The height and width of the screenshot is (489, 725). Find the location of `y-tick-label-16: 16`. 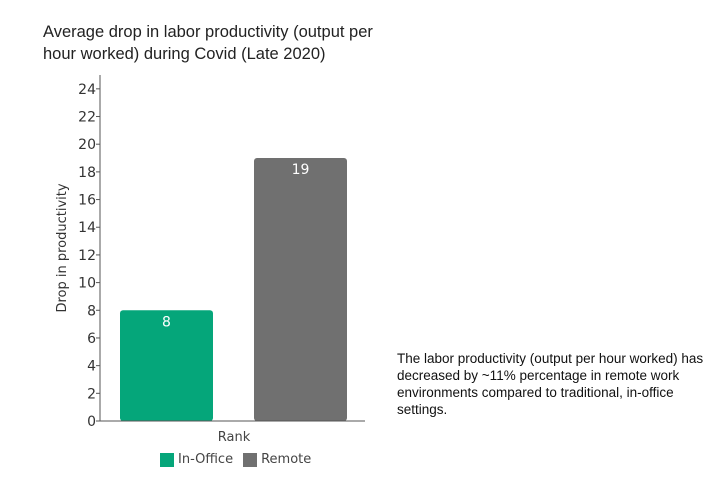

y-tick-label-16: 16 is located at coordinates (87, 201).